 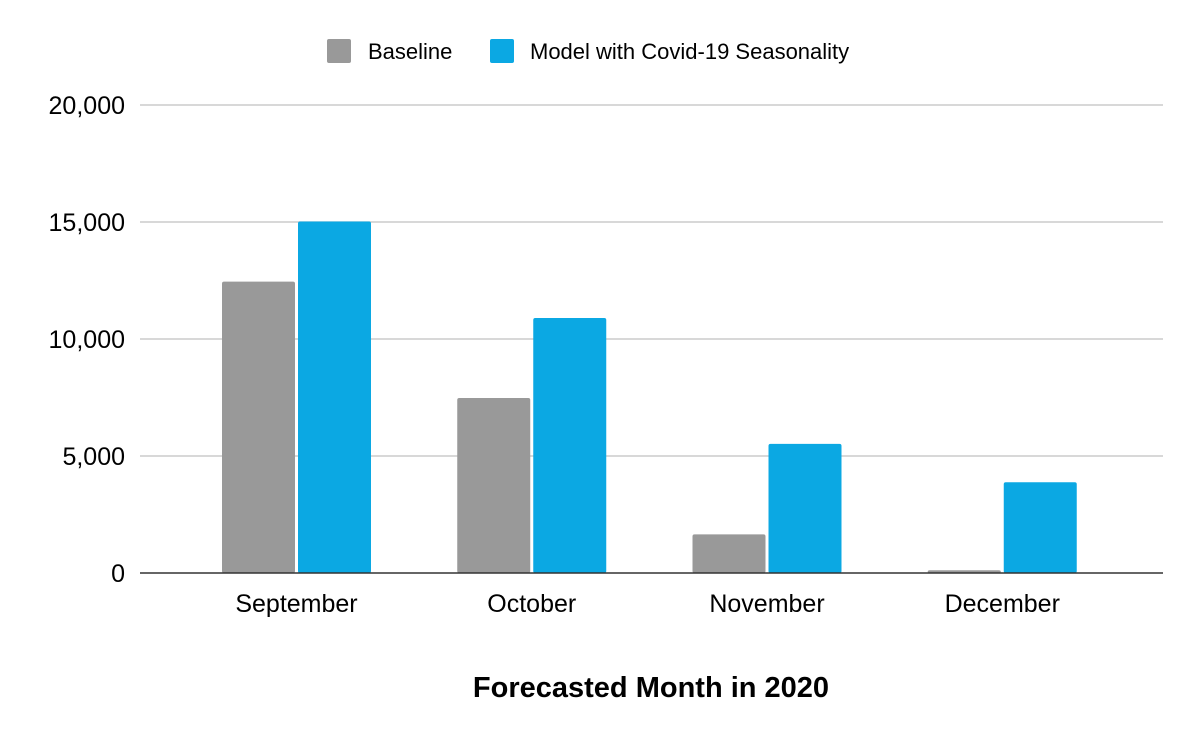 I want to click on y-tick-label: 0, so click(x=118, y=574).